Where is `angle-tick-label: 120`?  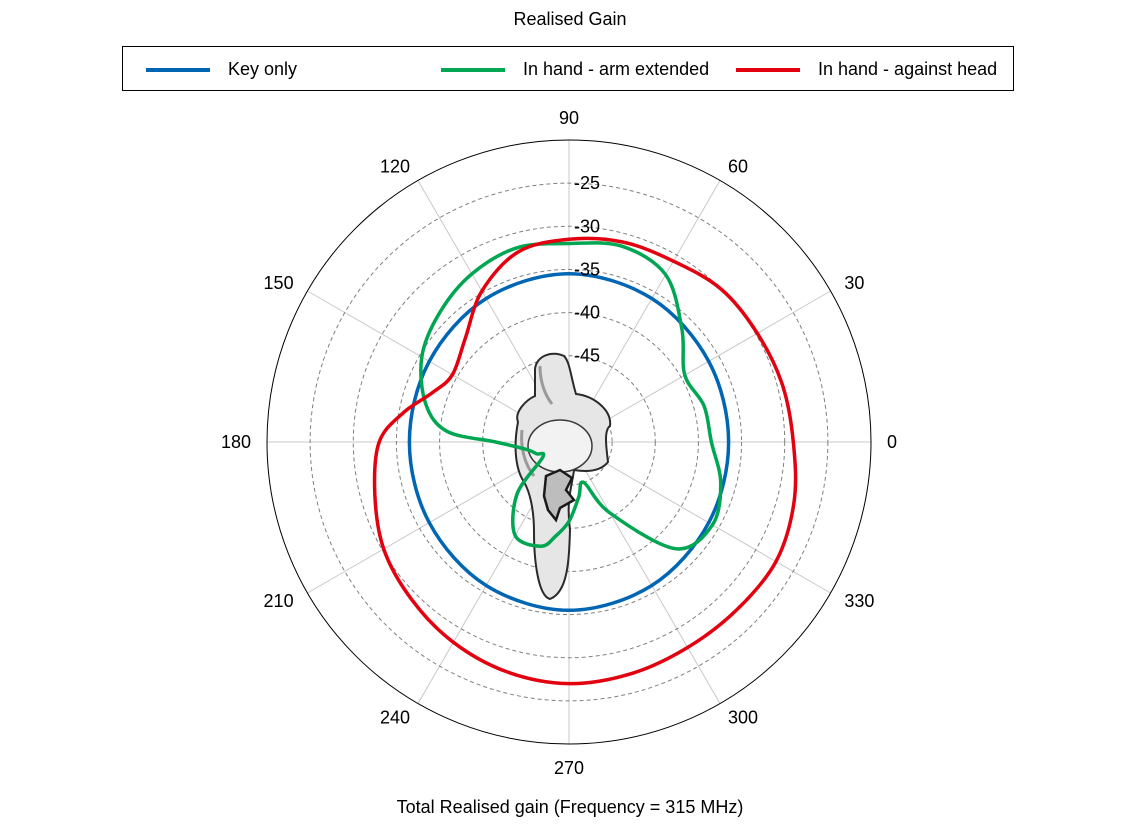
angle-tick-label: 120 is located at coordinates (395, 167).